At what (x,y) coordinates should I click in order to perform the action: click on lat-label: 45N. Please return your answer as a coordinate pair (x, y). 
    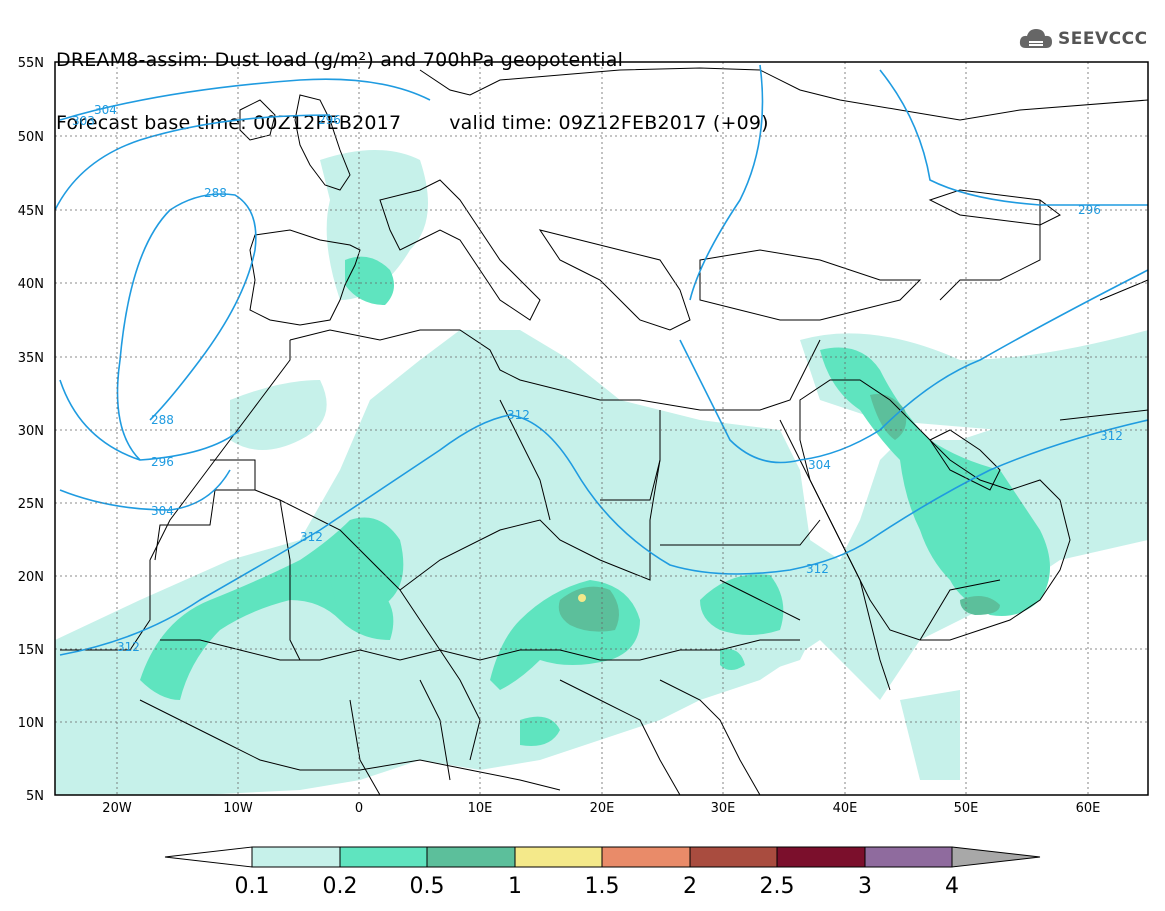
    Looking at the image, I should click on (31, 211).